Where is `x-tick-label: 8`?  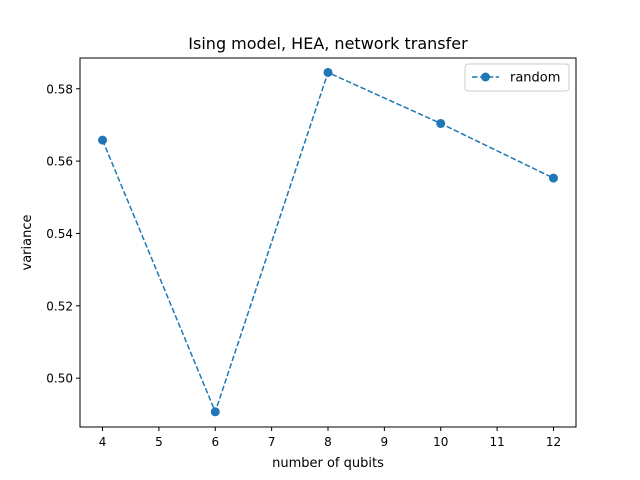
x-tick-label: 8 is located at coordinates (328, 442).